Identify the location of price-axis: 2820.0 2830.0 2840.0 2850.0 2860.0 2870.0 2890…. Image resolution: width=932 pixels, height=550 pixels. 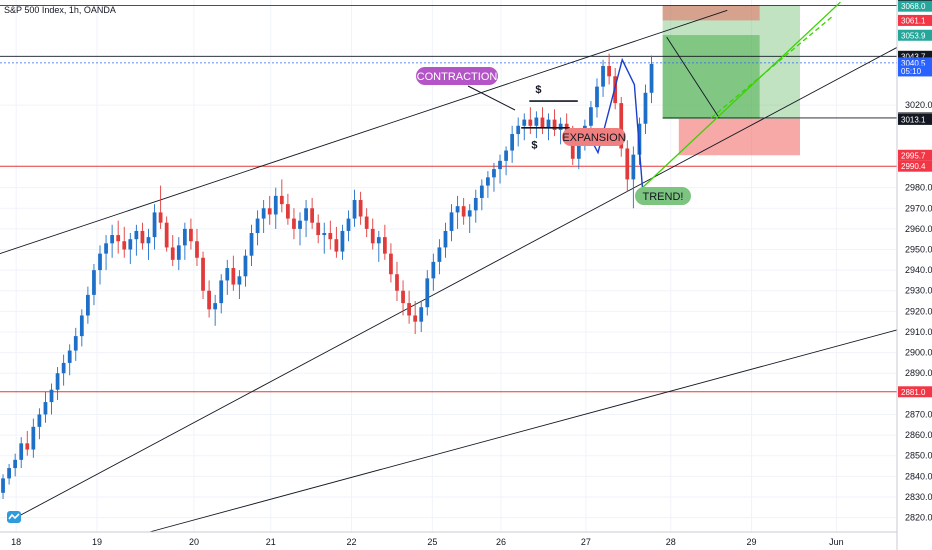
(914, 275).